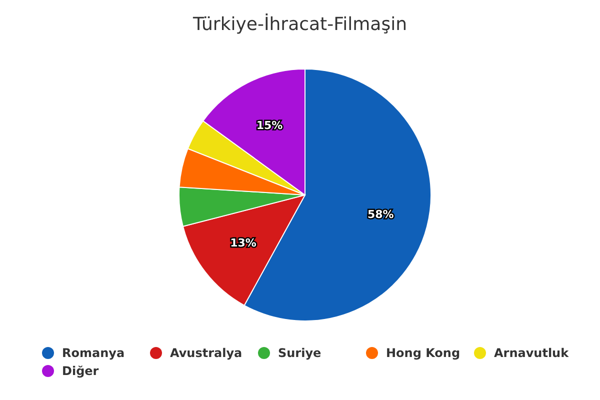 This screenshot has width=600, height=400. What do you see at coordinates (80, 371) in the screenshot?
I see `legend-label: Diğer` at bounding box center [80, 371].